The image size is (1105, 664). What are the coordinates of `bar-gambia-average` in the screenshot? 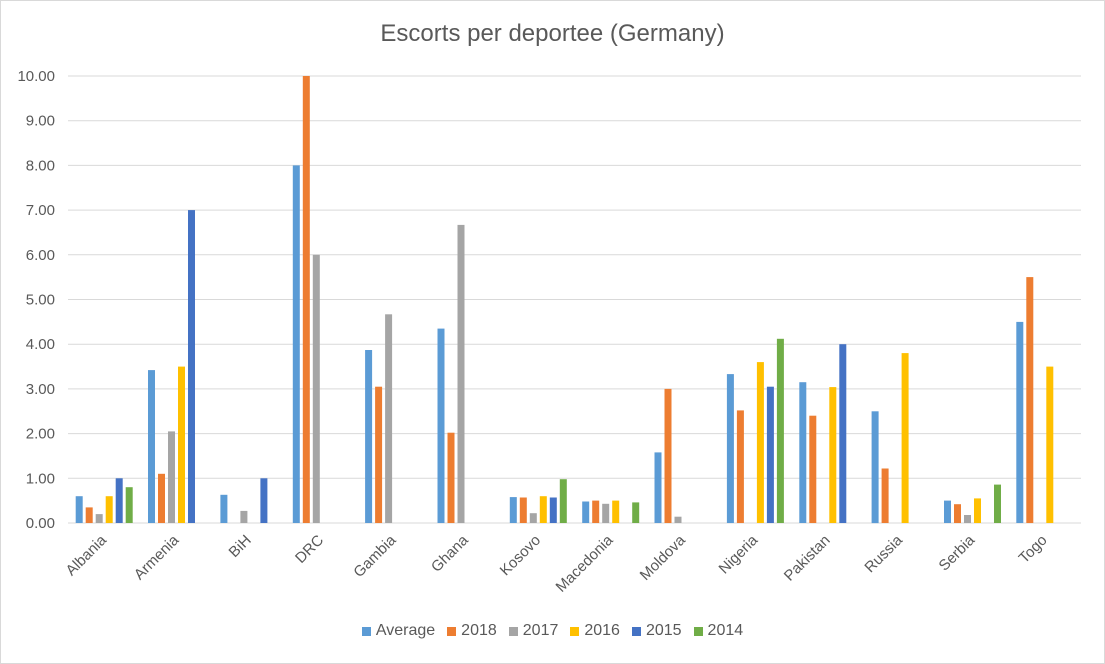 It's located at (369, 436).